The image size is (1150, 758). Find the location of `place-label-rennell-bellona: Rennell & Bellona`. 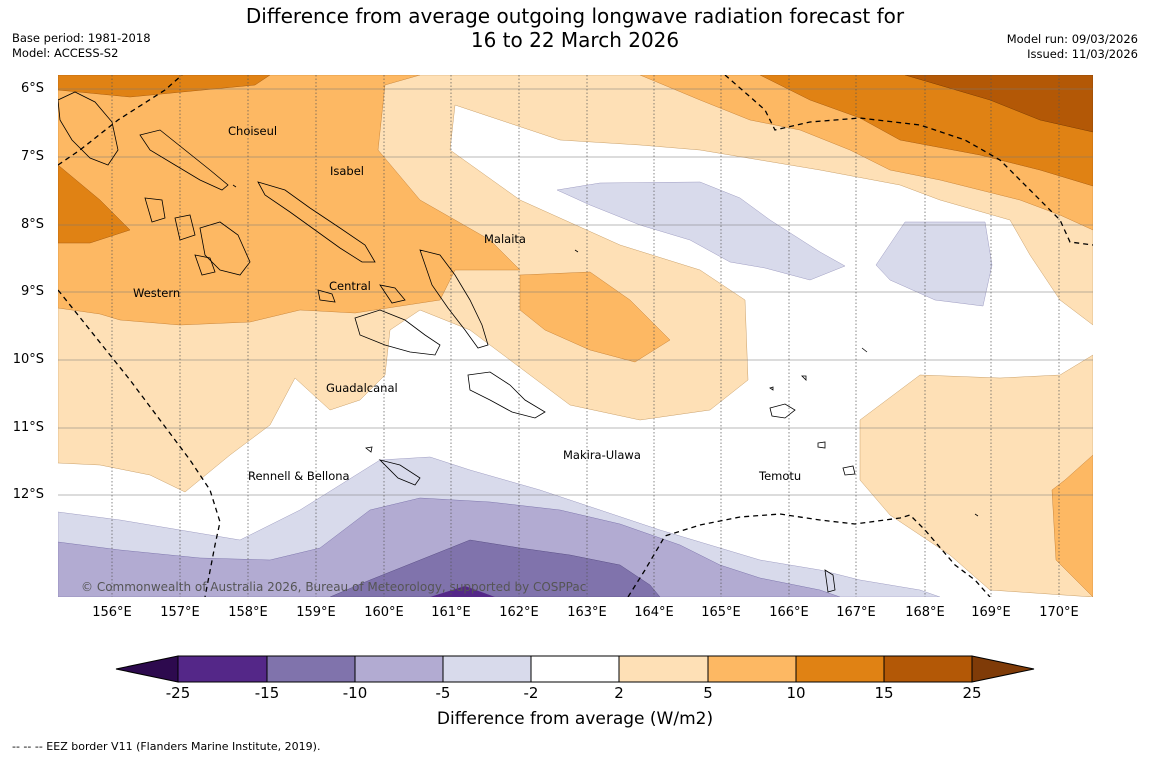

place-label-rennell-bellona: Rennell & Bellona is located at coordinates (299, 476).